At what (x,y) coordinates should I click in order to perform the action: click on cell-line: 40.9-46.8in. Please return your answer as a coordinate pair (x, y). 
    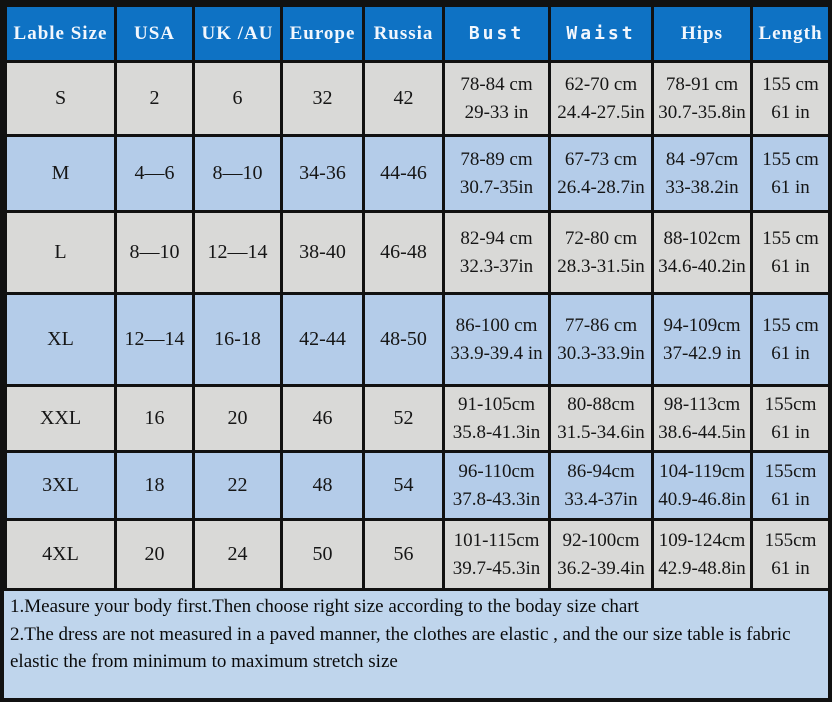
    Looking at the image, I should click on (702, 499).